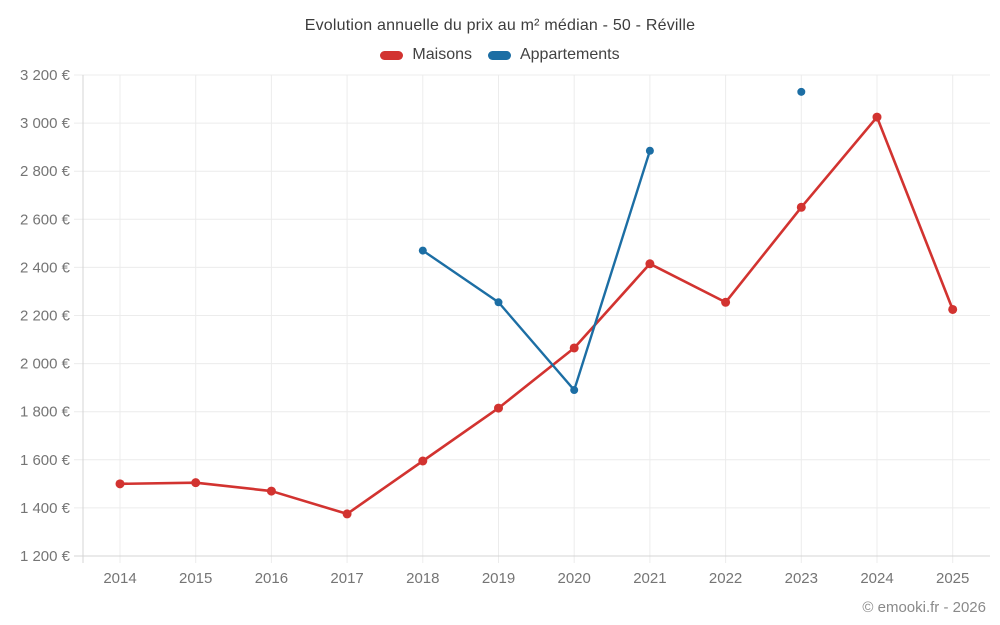 Image resolution: width=1000 pixels, height=625 pixels. Describe the element at coordinates (574, 390) in the screenshot. I see `data-point-appartements-2020` at that location.